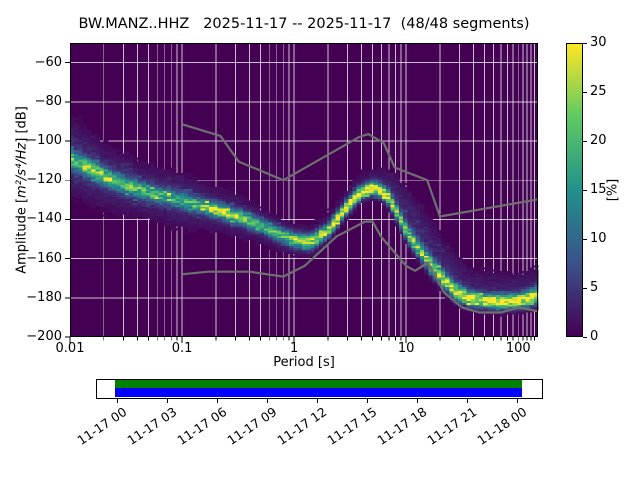  Describe the element at coordinates (252, 426) in the screenshot. I see `timeline-date-label: 11-17 09` at that location.